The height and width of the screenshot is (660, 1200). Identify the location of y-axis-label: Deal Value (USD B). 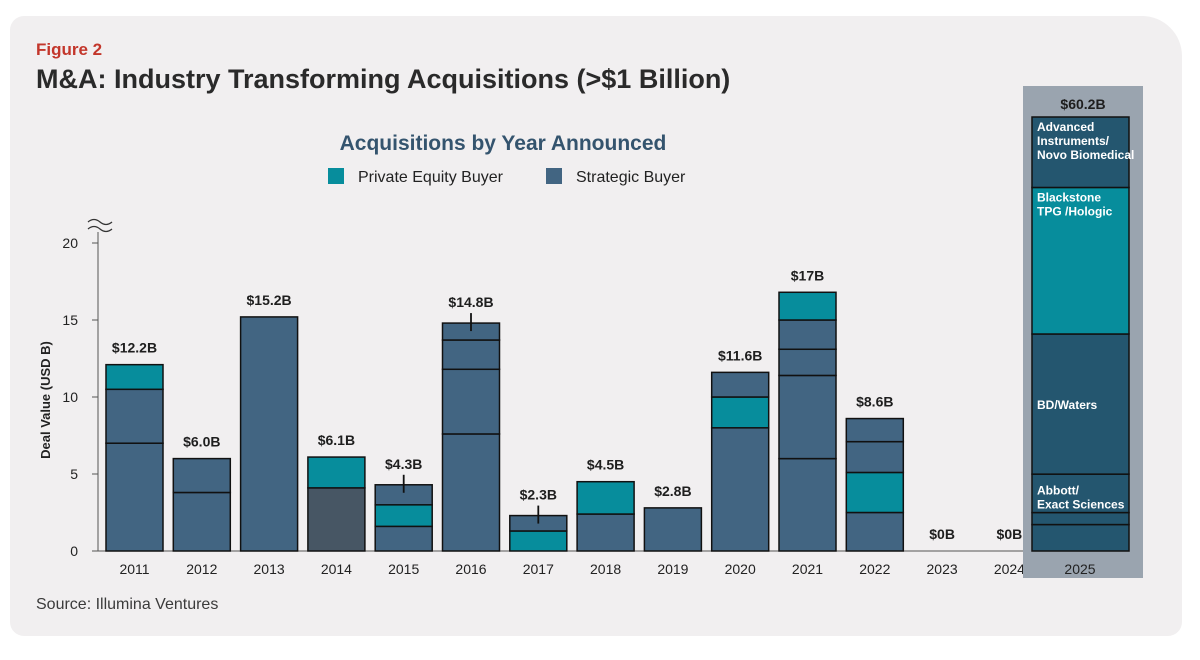
(45, 400).